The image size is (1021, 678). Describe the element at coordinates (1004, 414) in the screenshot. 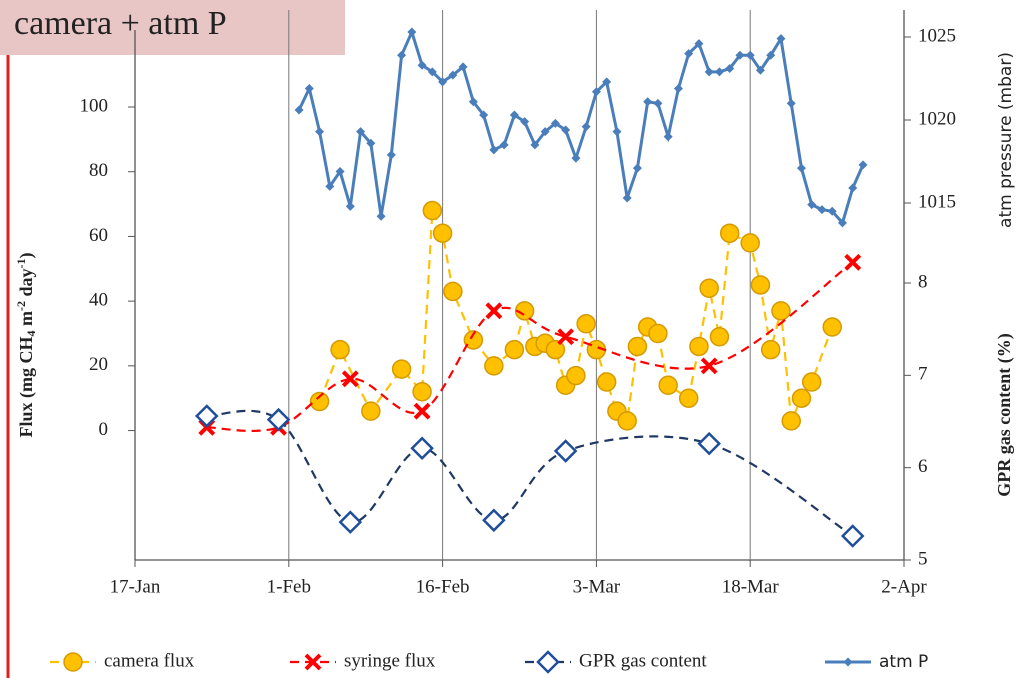

I see `y2-axis-title: GPR gas content (%)` at that location.